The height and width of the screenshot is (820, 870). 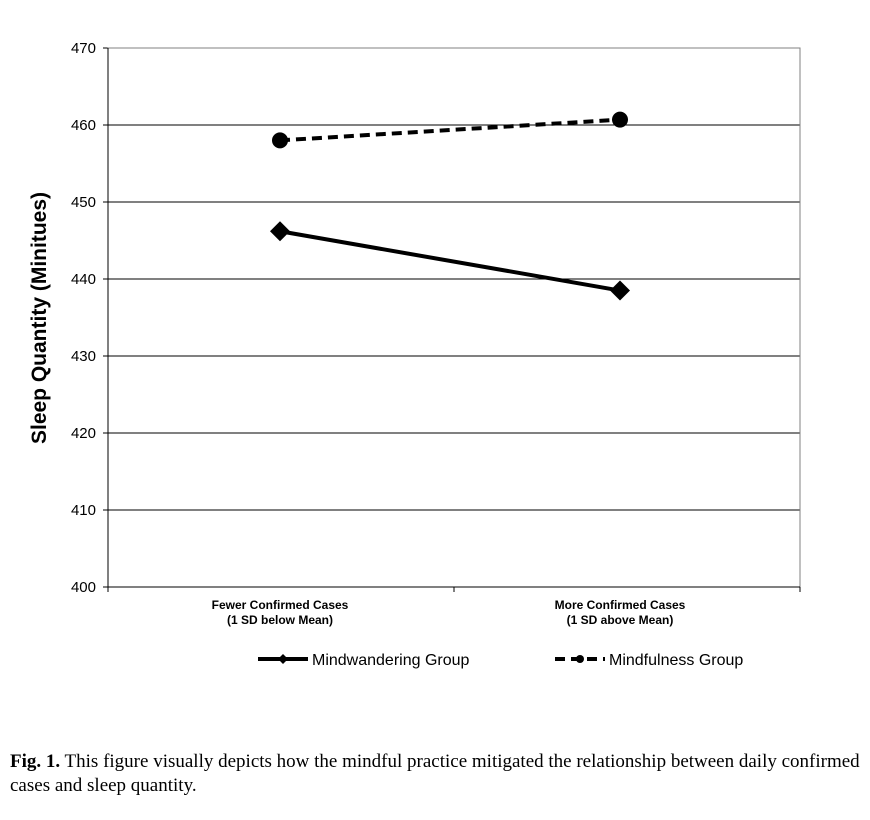 I want to click on y-tick-label: 470, so click(x=83, y=48).